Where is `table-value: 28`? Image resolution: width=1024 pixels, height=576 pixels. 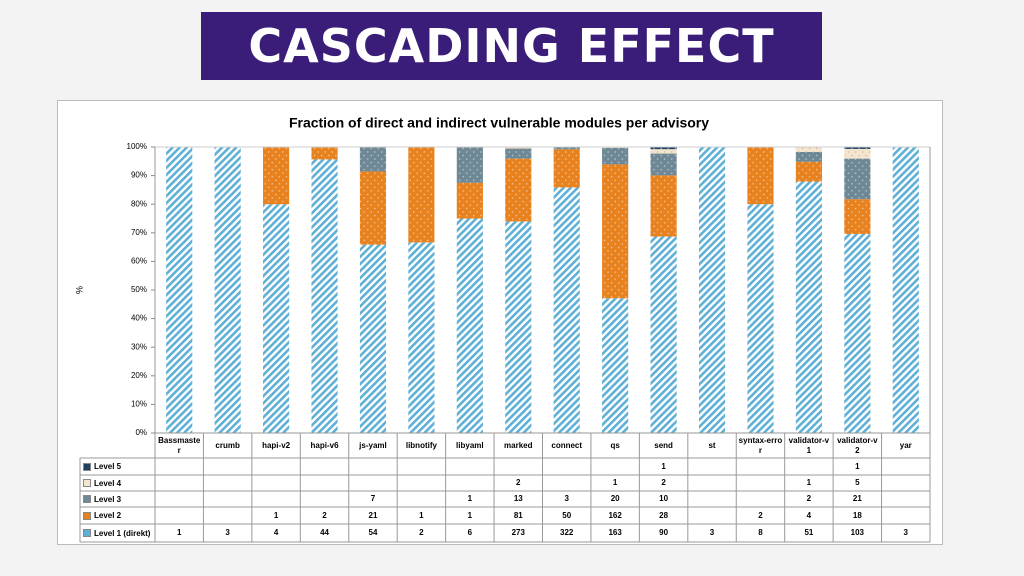 table-value: 28 is located at coordinates (664, 515).